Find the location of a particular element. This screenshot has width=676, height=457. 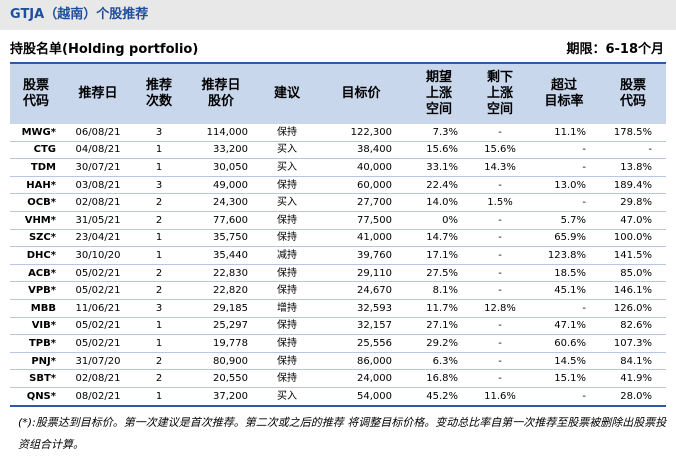

table-cell: 6.3% is located at coordinates (439, 361).